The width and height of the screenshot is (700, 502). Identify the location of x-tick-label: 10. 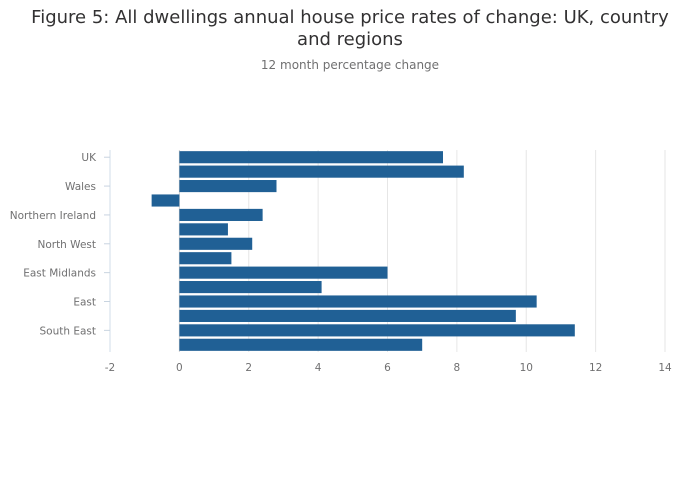
(526, 368).